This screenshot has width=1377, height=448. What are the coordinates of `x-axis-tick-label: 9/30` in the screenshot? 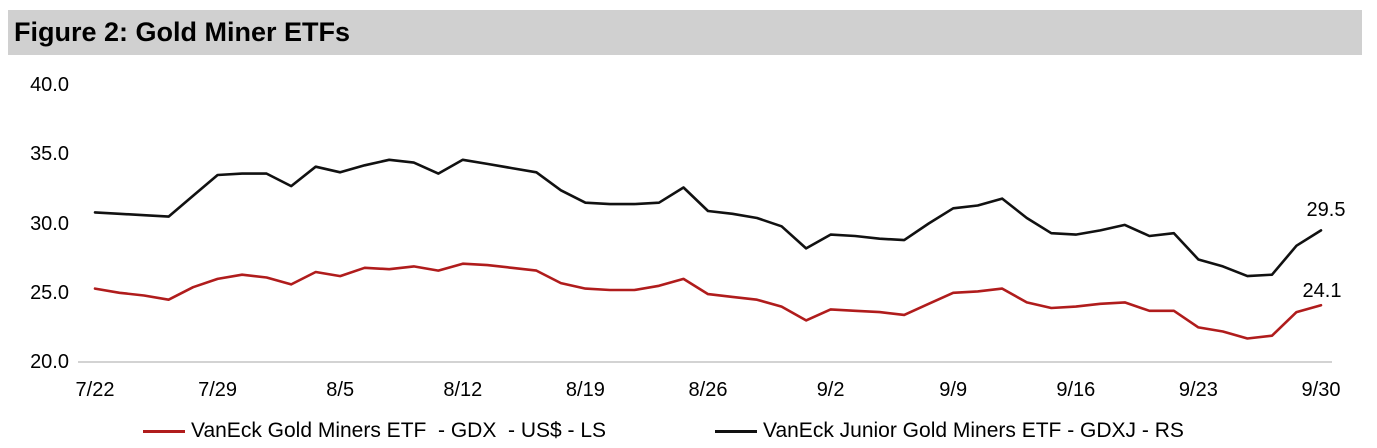 It's located at (1321, 390).